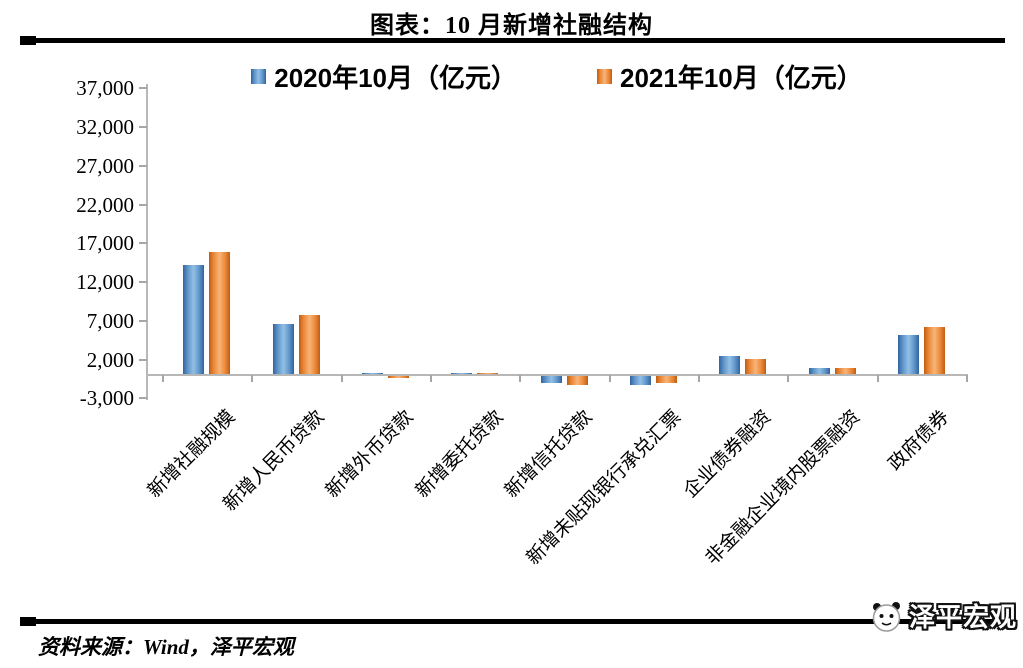 The image size is (1023, 668). What do you see at coordinates (398, 377) in the screenshot?
I see `bar-s1-c2` at bounding box center [398, 377].